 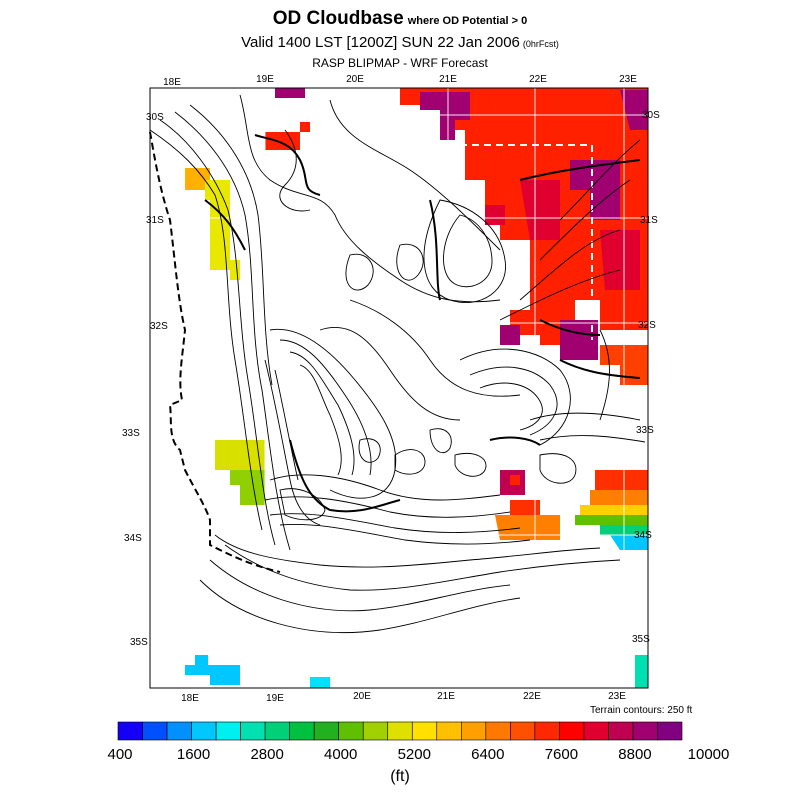 What do you see at coordinates (448, 79) in the screenshot?
I see `lon-label-top: 21E` at bounding box center [448, 79].